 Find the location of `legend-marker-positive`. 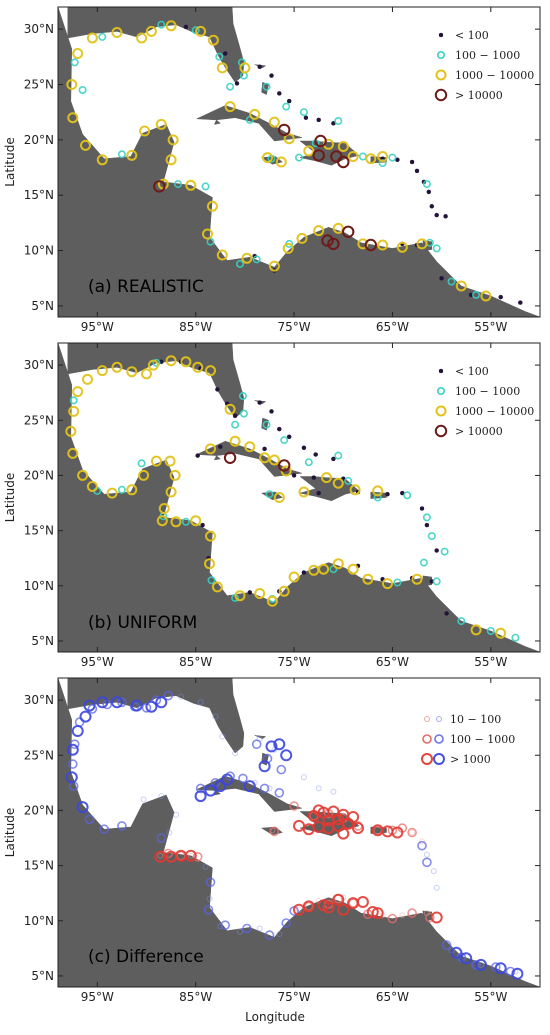

legend-marker-positive is located at coordinates (427, 739).